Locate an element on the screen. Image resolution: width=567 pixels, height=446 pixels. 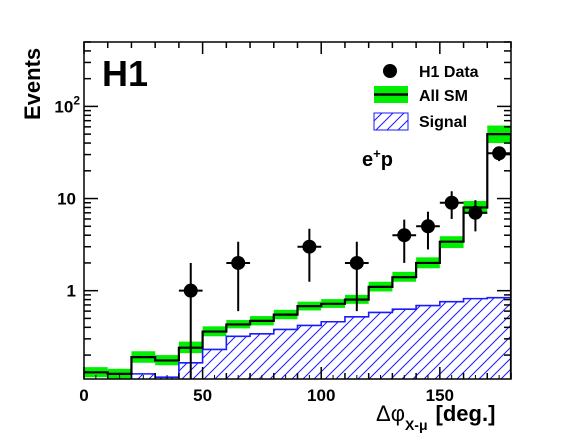
process-label-suffix: p is located at coordinates (387, 160).